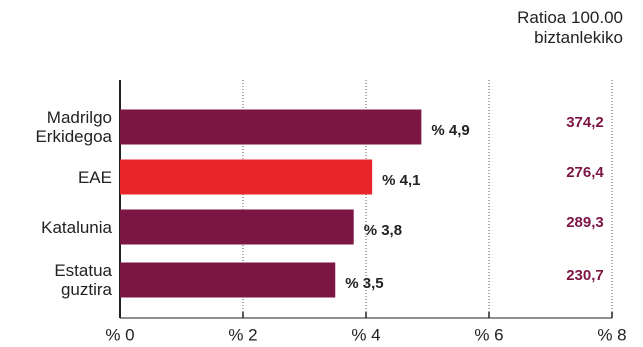 The image size is (643, 347). I want to click on x-tick-label: % 4, so click(365, 334).